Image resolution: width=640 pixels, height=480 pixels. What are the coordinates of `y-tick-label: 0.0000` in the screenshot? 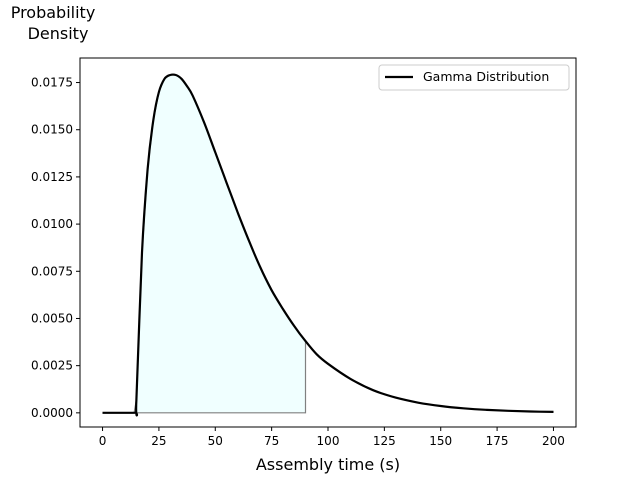 It's located at (52, 413).